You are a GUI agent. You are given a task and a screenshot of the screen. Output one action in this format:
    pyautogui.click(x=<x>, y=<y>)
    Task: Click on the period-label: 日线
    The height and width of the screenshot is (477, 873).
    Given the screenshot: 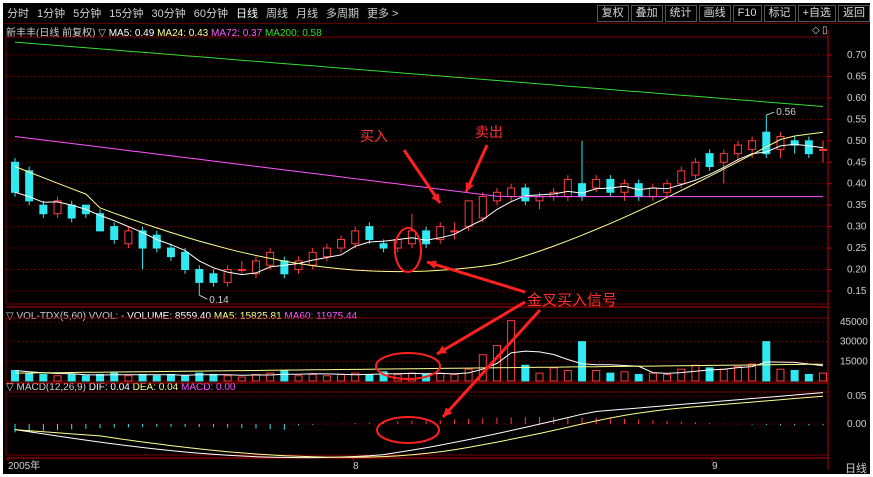 What is the action you would take?
    pyautogui.click(x=856, y=469)
    